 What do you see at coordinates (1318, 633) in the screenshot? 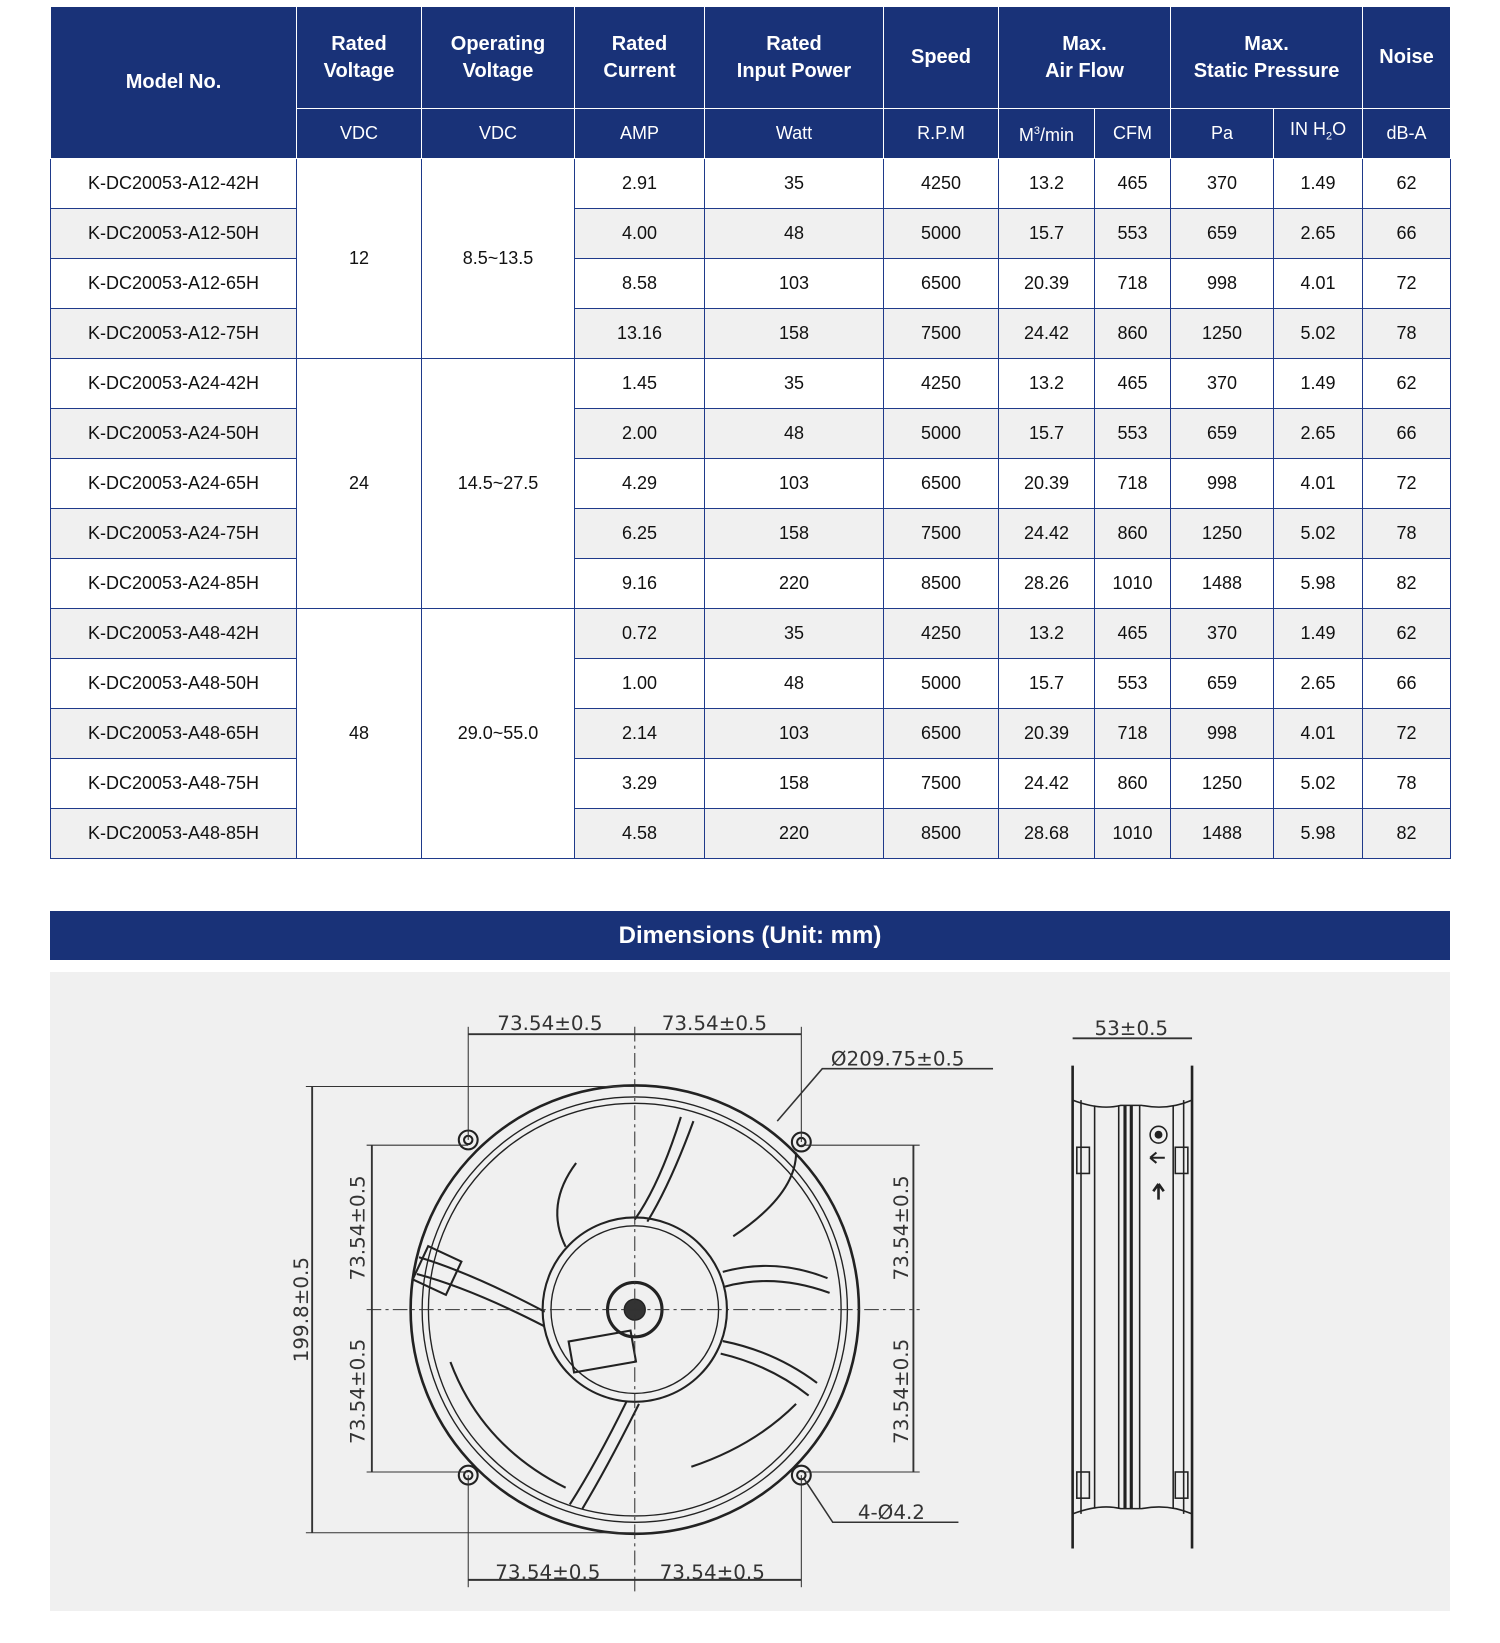
I see `cell-pressure-inh2o: 1.49` at bounding box center [1318, 633].